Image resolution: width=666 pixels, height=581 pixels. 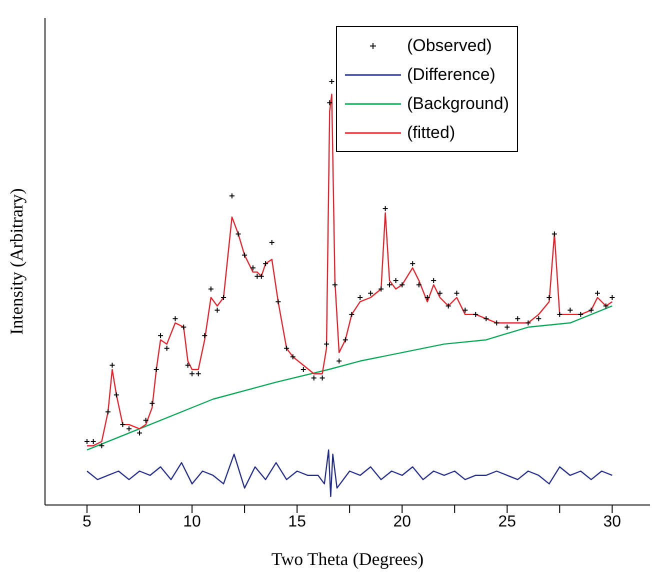 What do you see at coordinates (451, 74) in the screenshot?
I see `legend-label: (Difference)` at bounding box center [451, 74].